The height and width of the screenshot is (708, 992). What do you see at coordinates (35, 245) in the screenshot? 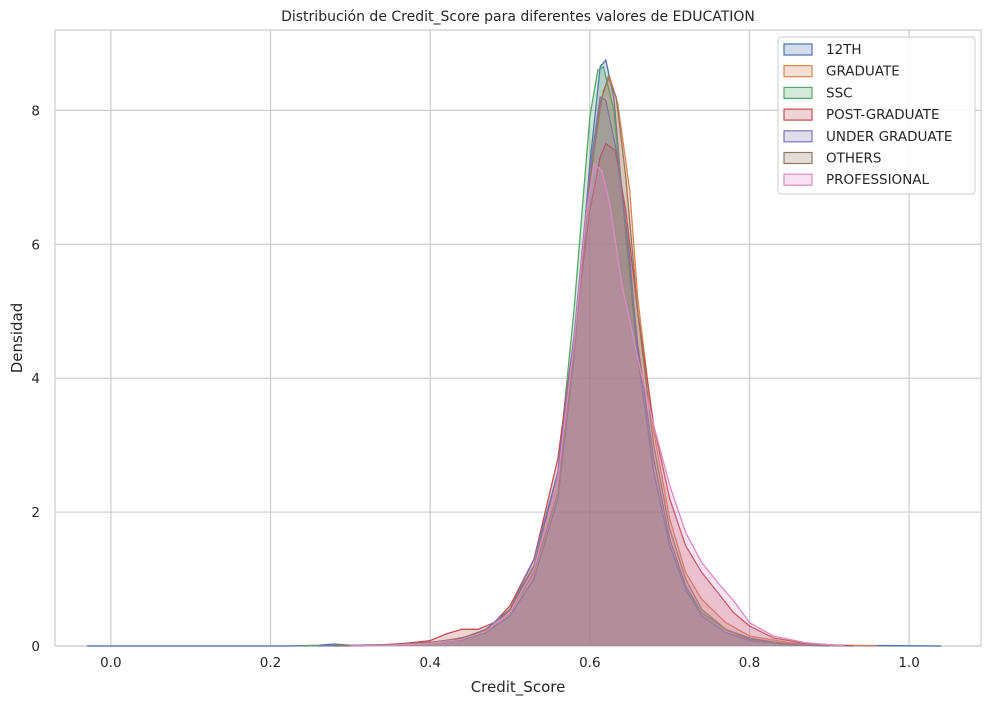
I see `y-tick-label: 6` at bounding box center [35, 245].